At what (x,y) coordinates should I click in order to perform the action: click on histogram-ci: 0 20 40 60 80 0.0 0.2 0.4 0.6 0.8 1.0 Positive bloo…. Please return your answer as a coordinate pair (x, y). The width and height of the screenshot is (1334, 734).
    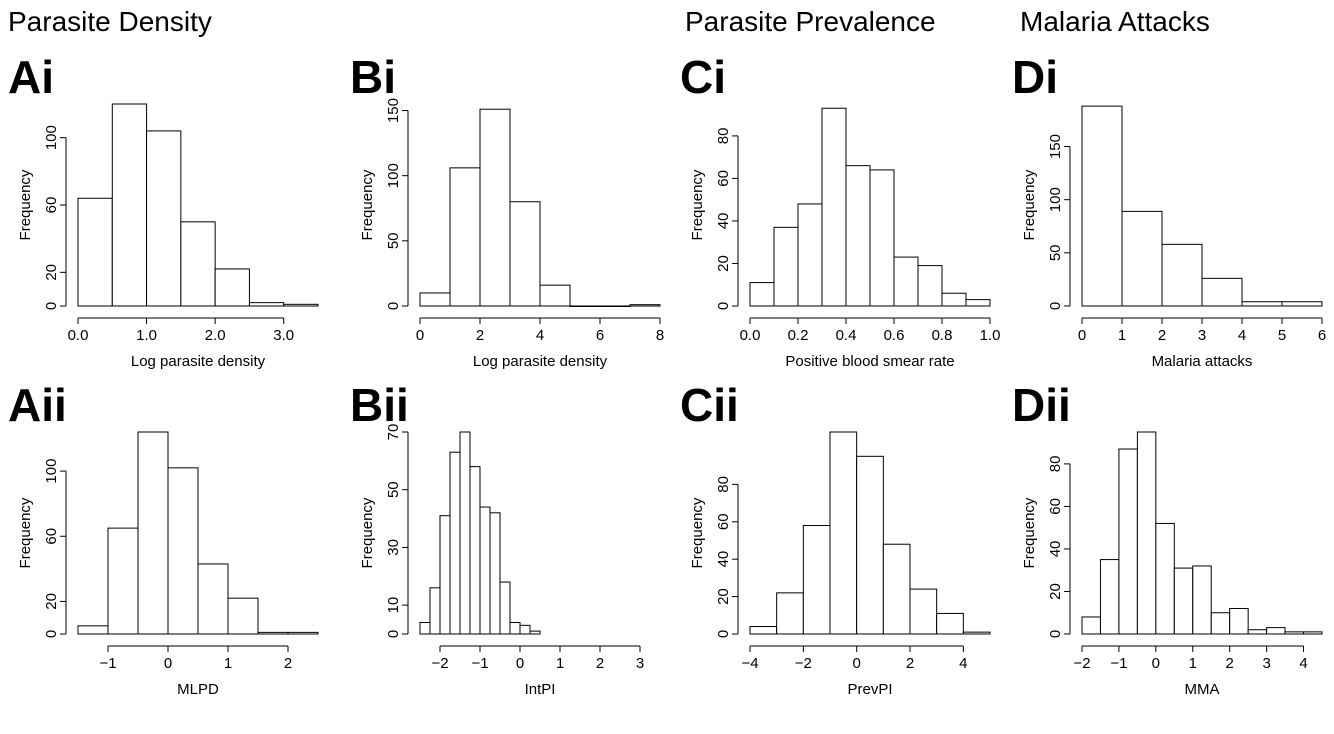
    Looking at the image, I should click on (844, 238).